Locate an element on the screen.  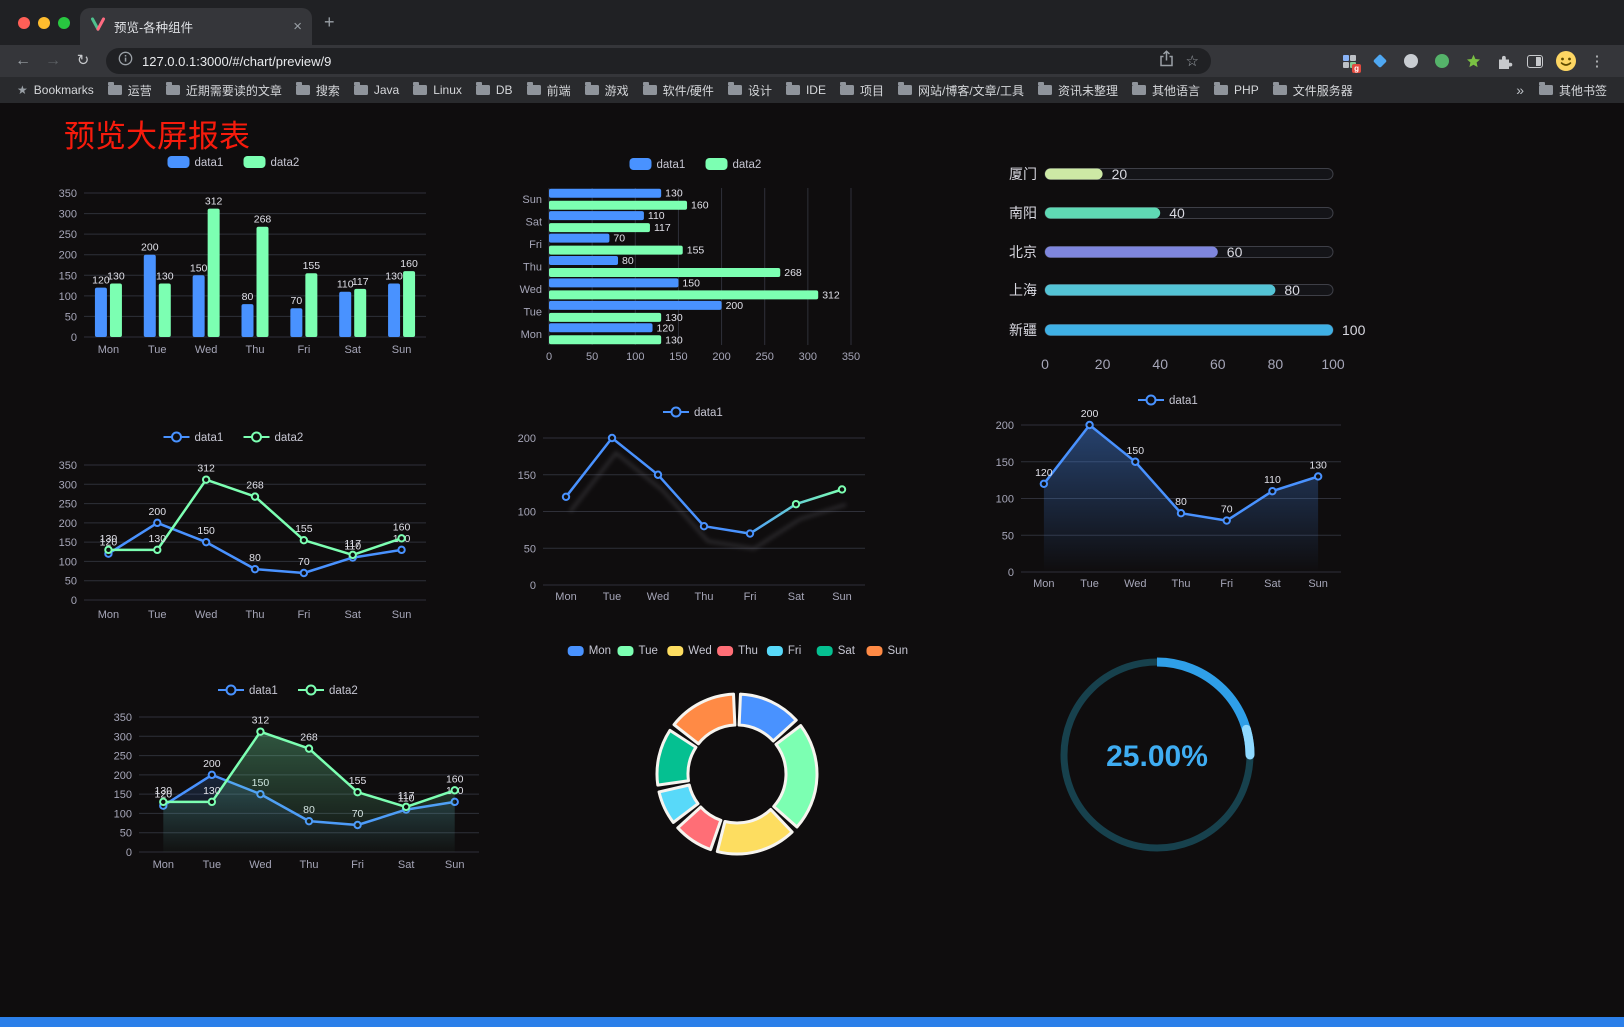
bookmark-folder: 资讯未整理 is located at coordinates (1078, 90).